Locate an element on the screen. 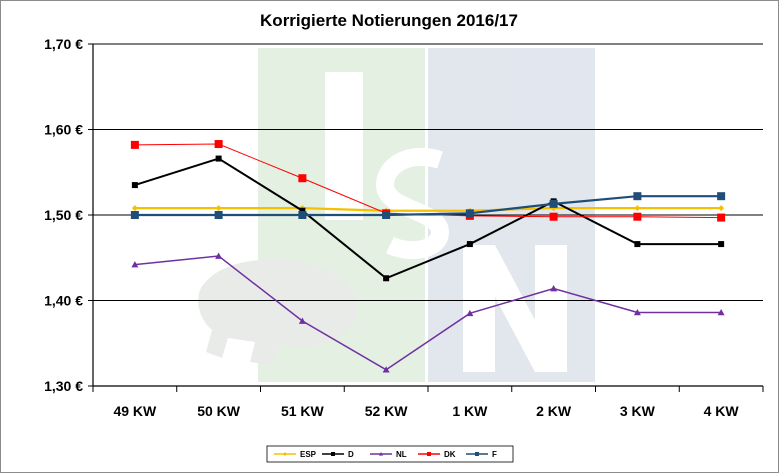 The width and height of the screenshot is (779, 473). series-line-f is located at coordinates (428, 206).